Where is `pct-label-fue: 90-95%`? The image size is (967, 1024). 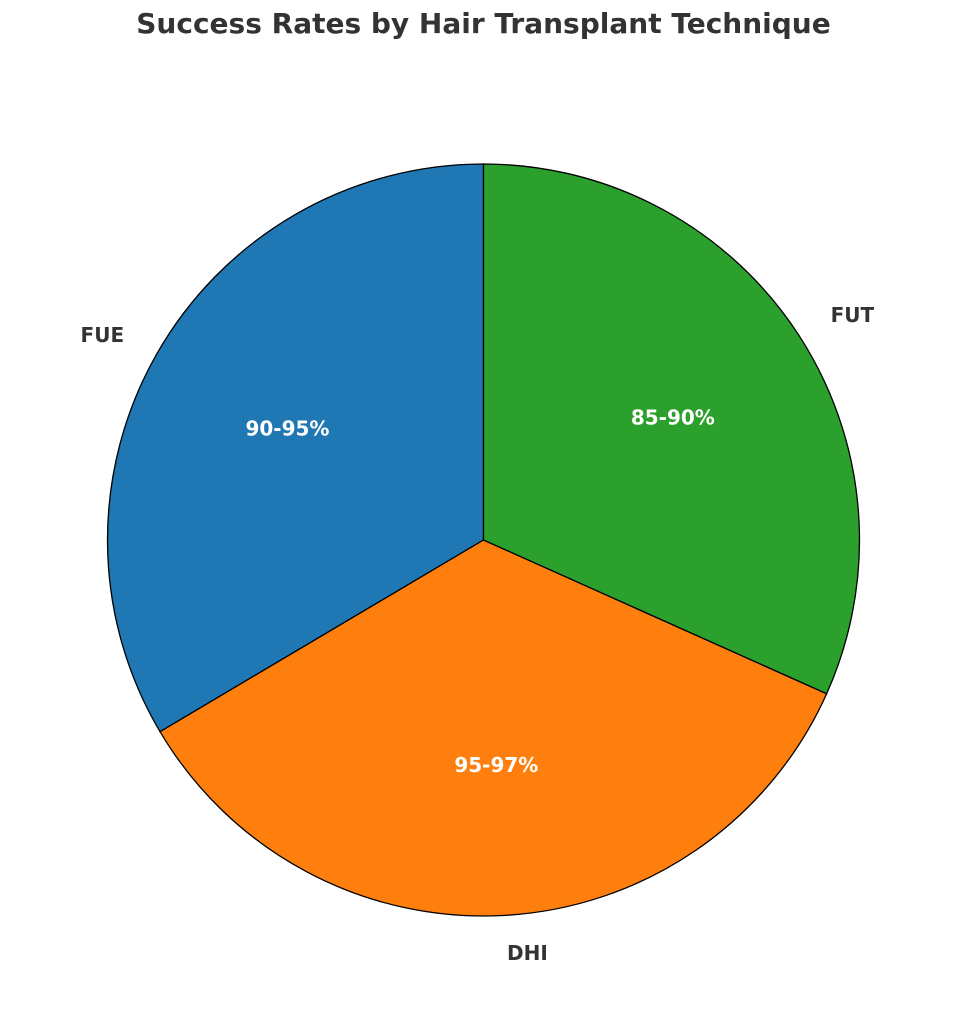
pct-label-fue: 90-95% is located at coordinates (287, 428).